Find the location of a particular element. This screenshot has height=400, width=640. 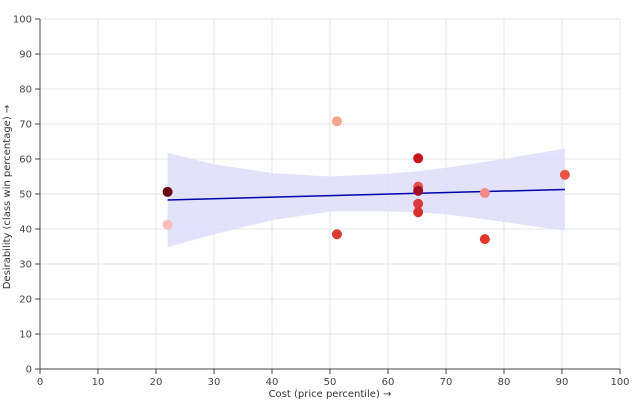

y-tick-label: 90 is located at coordinates (25, 55).